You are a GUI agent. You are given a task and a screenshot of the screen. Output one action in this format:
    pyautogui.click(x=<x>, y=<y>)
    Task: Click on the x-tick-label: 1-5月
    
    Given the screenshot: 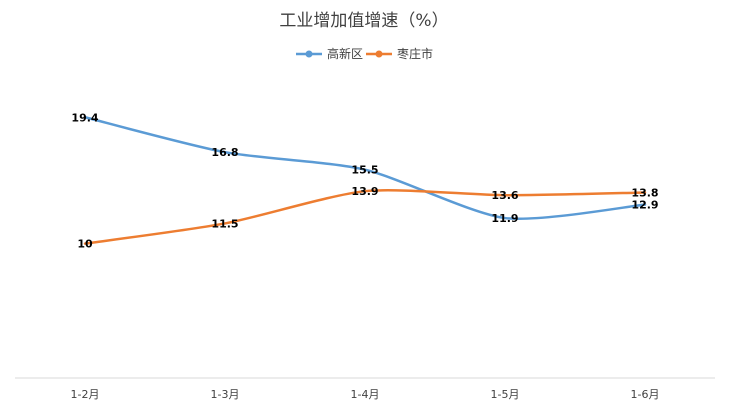 What is the action you would take?
    pyautogui.click(x=505, y=394)
    